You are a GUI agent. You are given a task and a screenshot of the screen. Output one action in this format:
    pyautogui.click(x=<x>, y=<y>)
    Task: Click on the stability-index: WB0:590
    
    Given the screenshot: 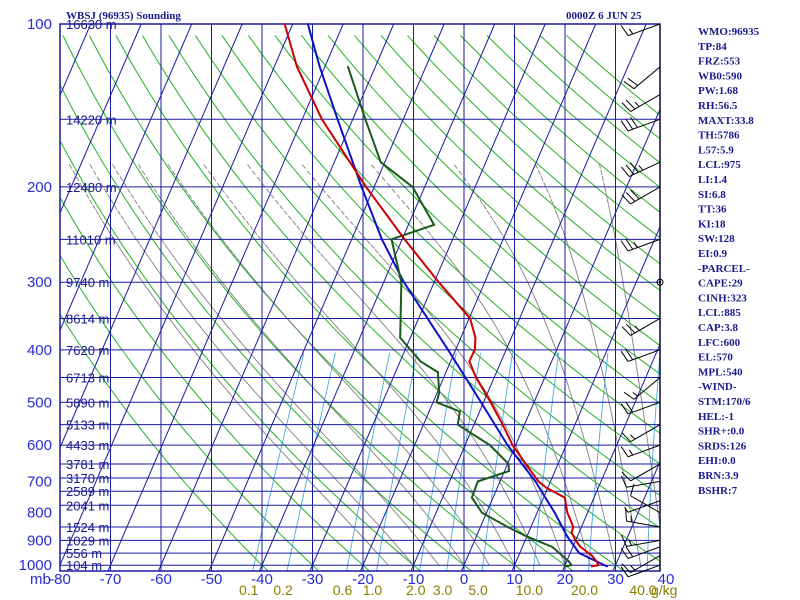 What is the action you would take?
    pyautogui.click(x=720, y=76)
    